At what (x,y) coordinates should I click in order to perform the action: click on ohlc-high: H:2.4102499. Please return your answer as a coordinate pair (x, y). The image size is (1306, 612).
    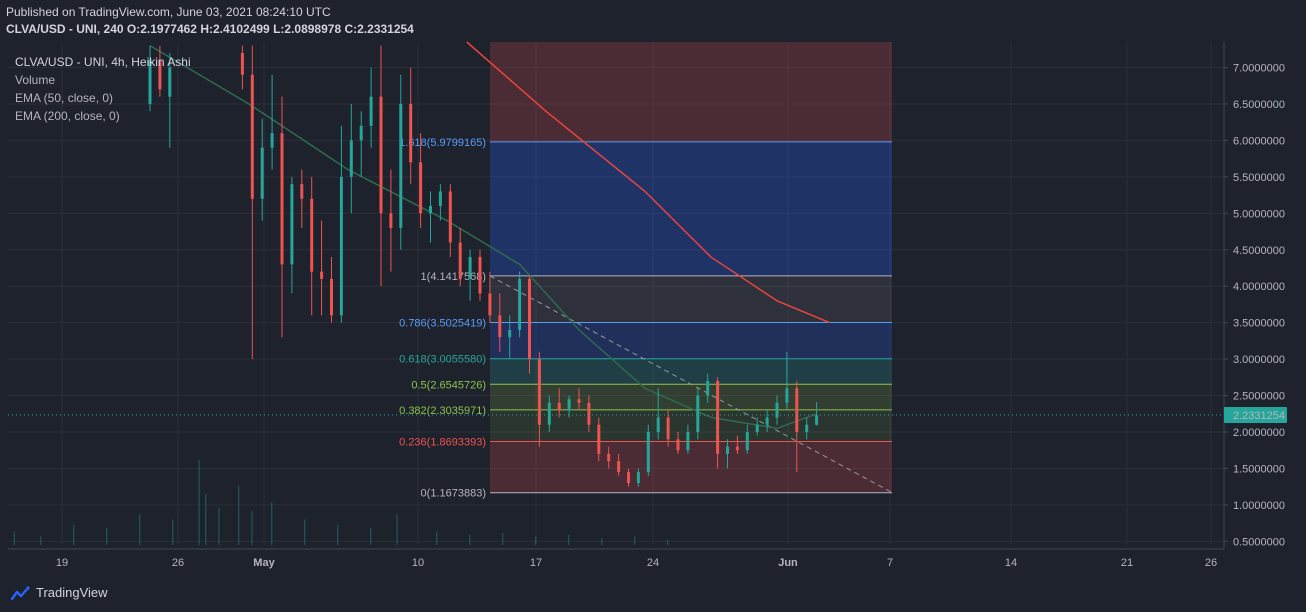
    Looking at the image, I should click on (235, 29).